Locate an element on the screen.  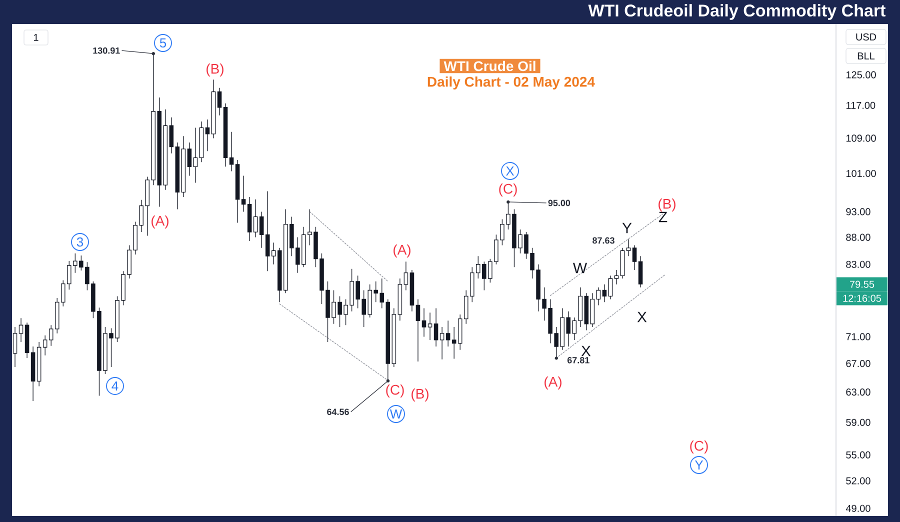
y-tick-label: 88.00 is located at coordinates (858, 237).